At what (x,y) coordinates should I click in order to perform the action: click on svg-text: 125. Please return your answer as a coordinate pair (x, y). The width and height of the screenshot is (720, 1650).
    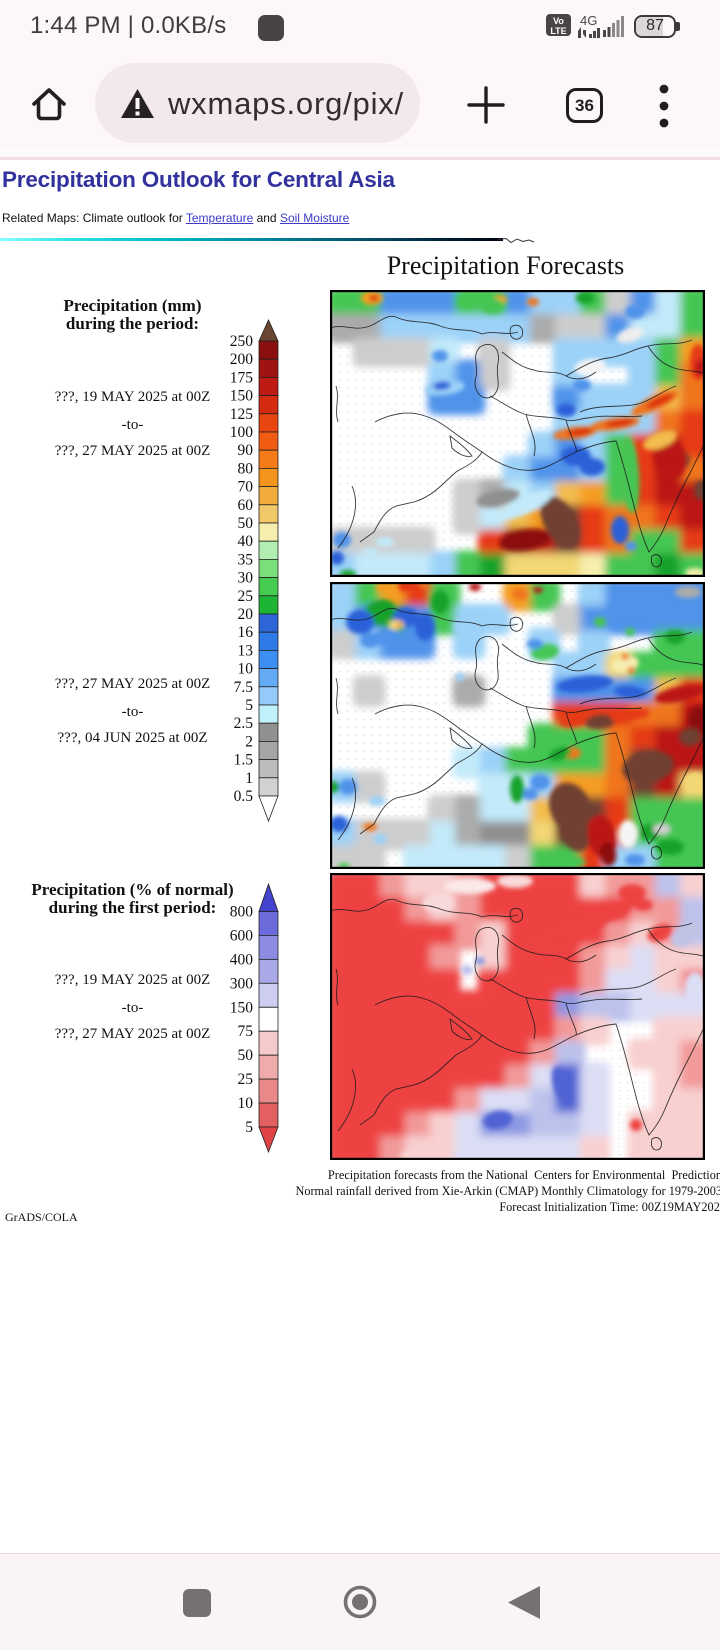
    Looking at the image, I should click on (242, 414).